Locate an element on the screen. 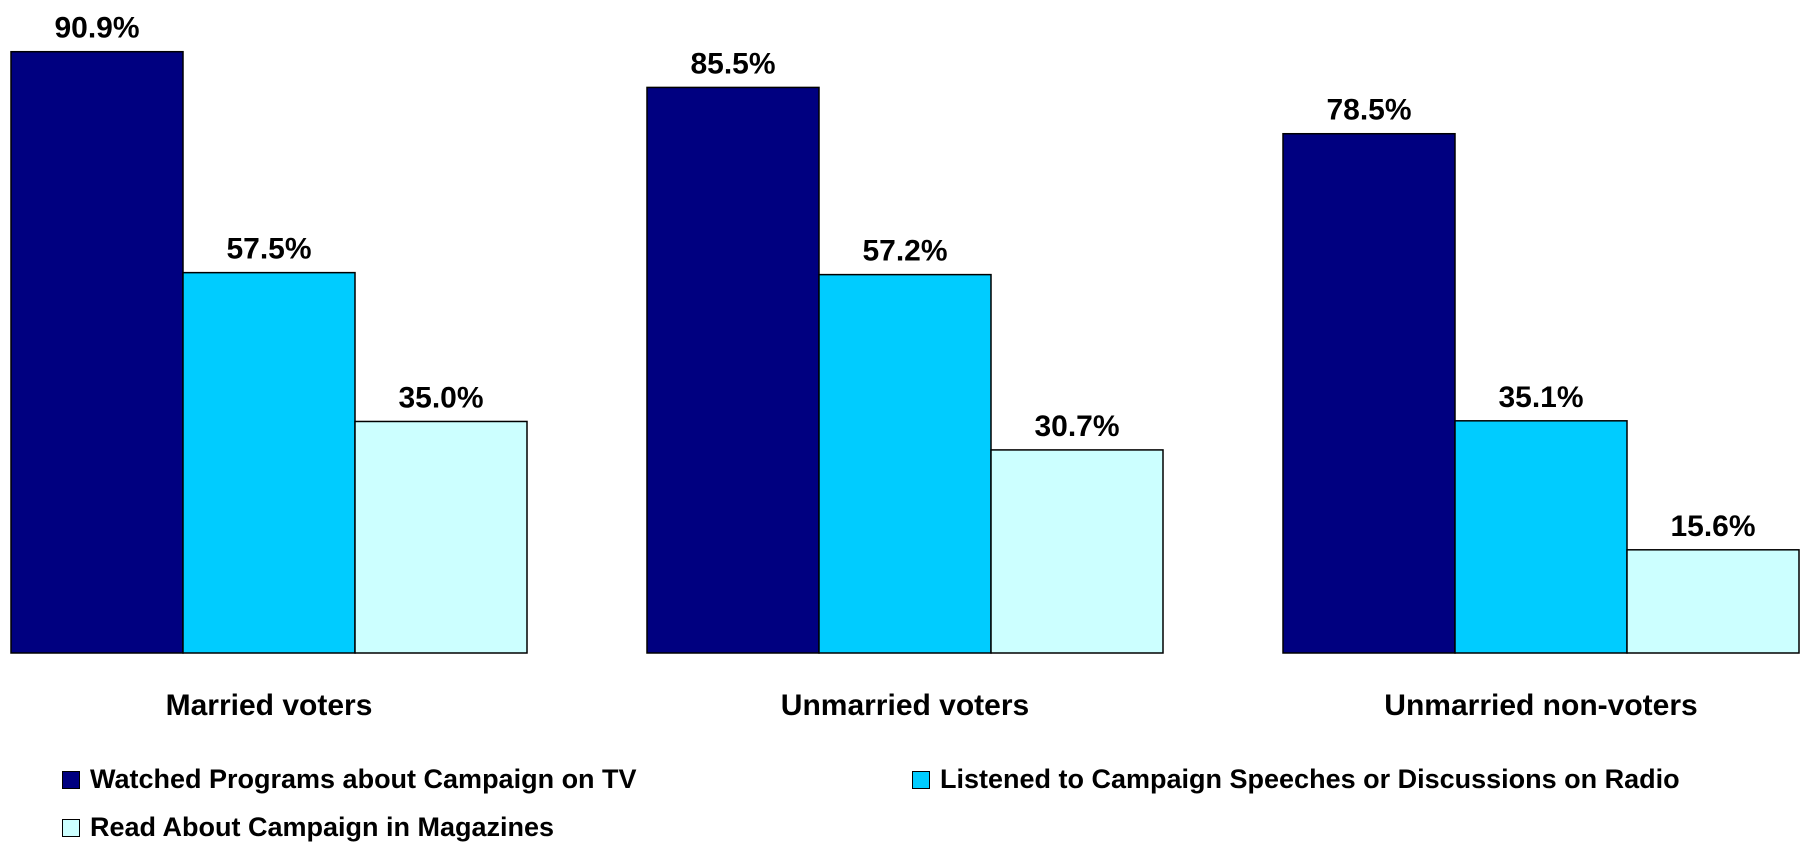 This screenshot has width=1803, height=845. legend-item-magazines: Read About Campaign in Magazines is located at coordinates (308, 827).